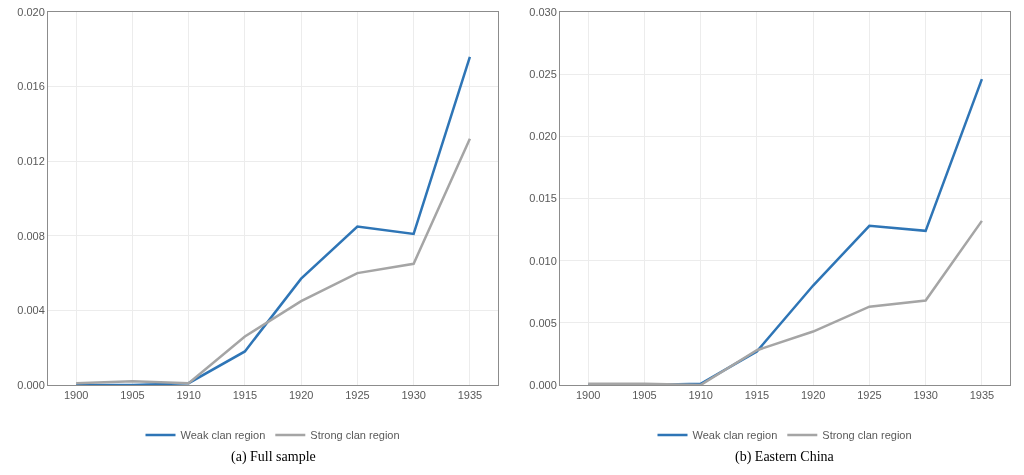 The image size is (1024, 475). I want to click on y-tick-label: 0.016, so click(31, 86).